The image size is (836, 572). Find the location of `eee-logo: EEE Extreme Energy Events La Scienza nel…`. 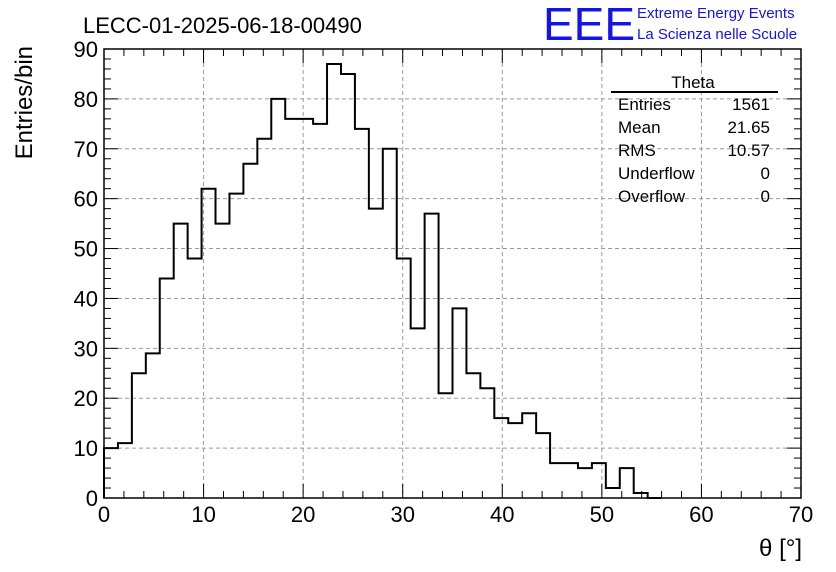

eee-logo: EEE Extreme Energy Events La Scienza nel… is located at coordinates (670, 25).